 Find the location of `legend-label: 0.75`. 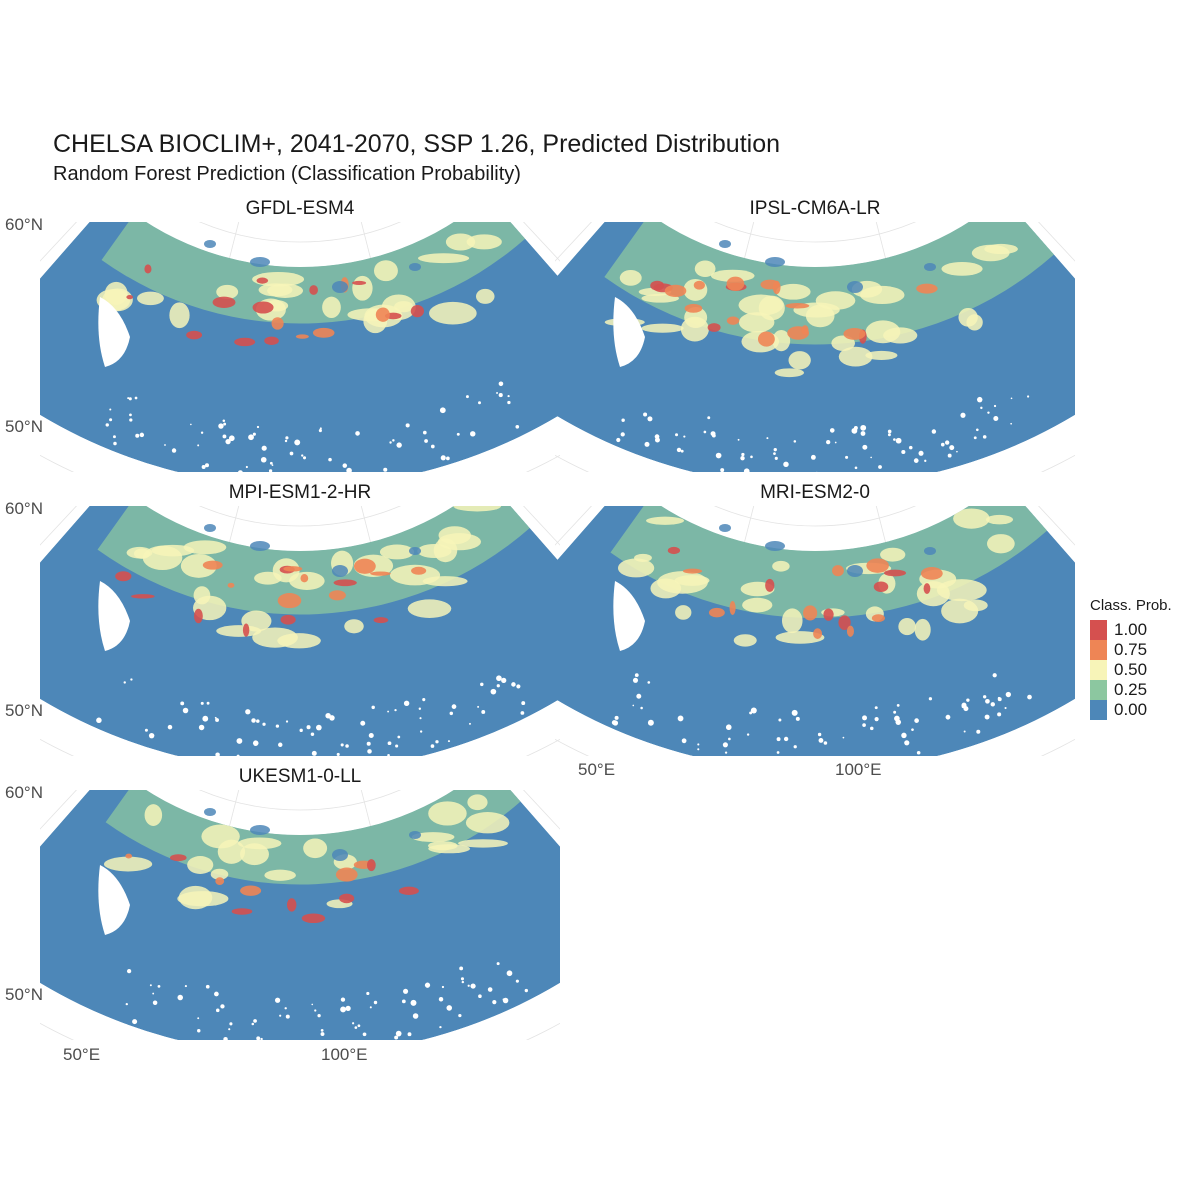

legend-label: 0.75 is located at coordinates (1131, 649).